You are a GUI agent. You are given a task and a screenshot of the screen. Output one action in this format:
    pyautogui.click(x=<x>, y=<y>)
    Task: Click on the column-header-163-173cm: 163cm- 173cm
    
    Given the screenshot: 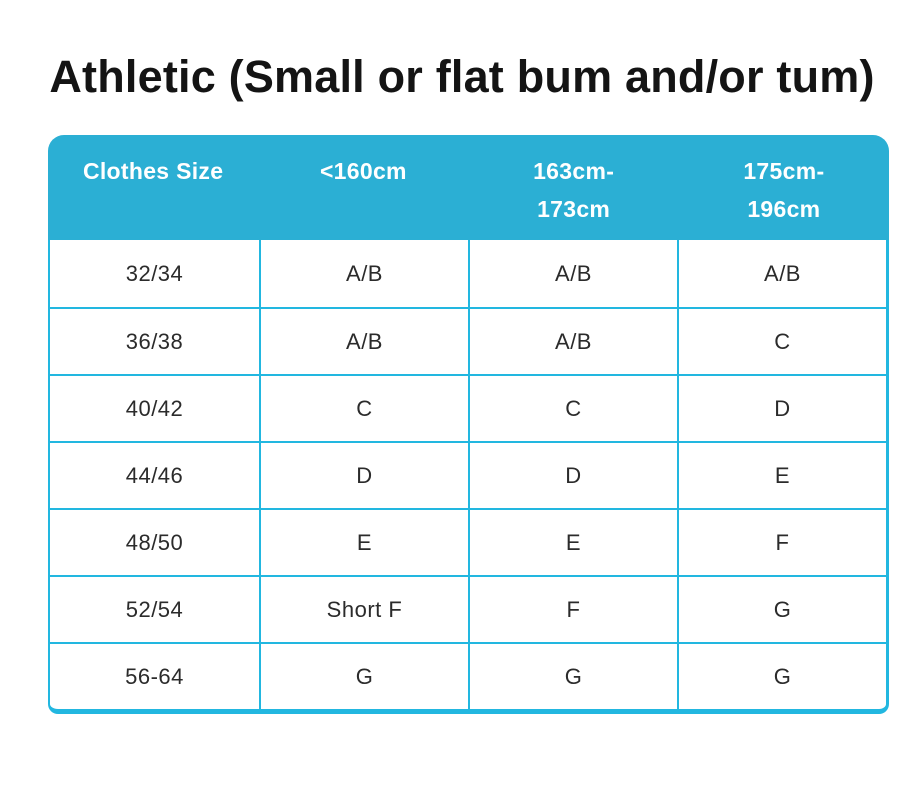 What is the action you would take?
    pyautogui.click(x=574, y=190)
    